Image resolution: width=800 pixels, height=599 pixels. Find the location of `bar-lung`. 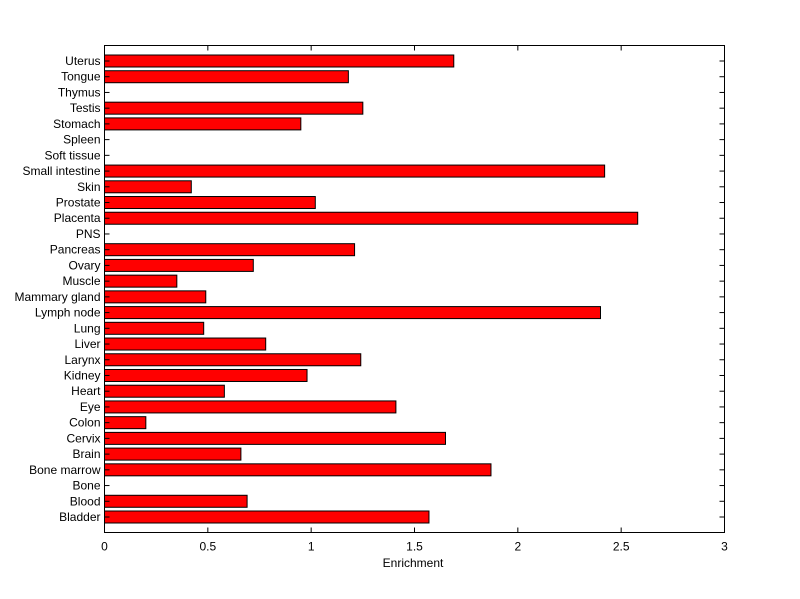

bar-lung is located at coordinates (154, 328).